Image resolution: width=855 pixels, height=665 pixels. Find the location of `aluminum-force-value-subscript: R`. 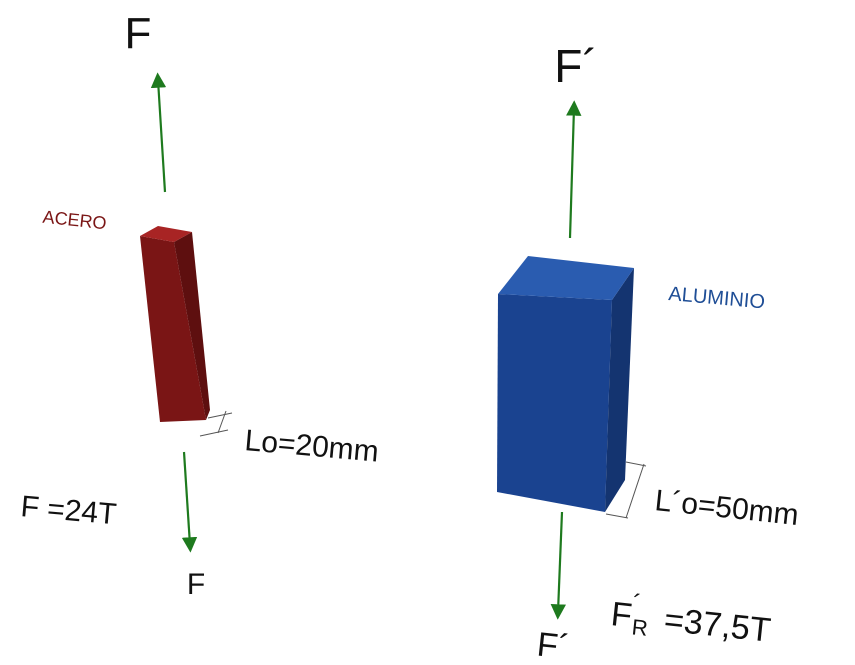

aluminum-force-value-subscript: R is located at coordinates (640, 627).